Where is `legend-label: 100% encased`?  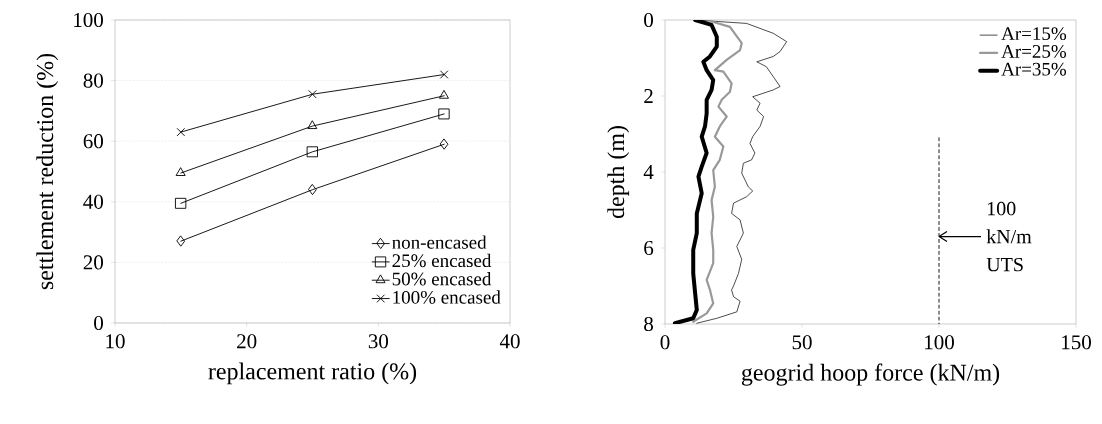
legend-label: 100% encased is located at coordinates (447, 297).